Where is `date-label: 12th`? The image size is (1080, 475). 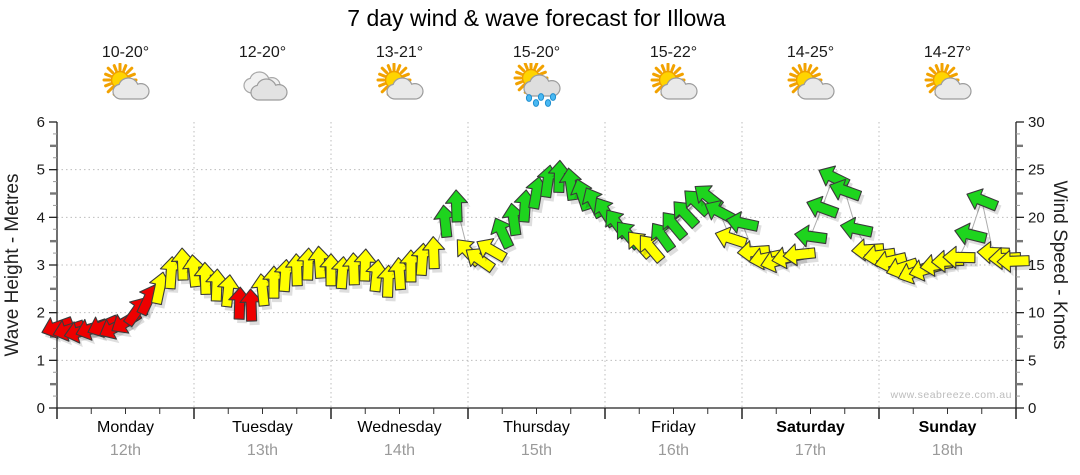
date-label: 12th is located at coordinates (125, 450).